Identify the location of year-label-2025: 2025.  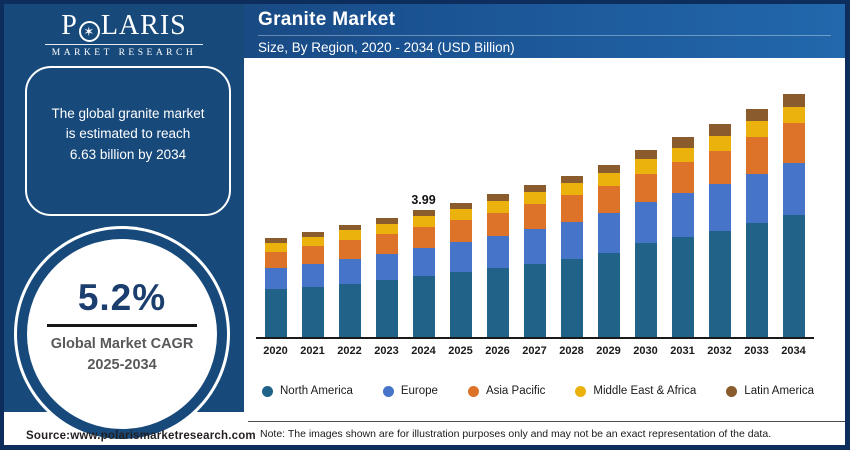
(460, 351).